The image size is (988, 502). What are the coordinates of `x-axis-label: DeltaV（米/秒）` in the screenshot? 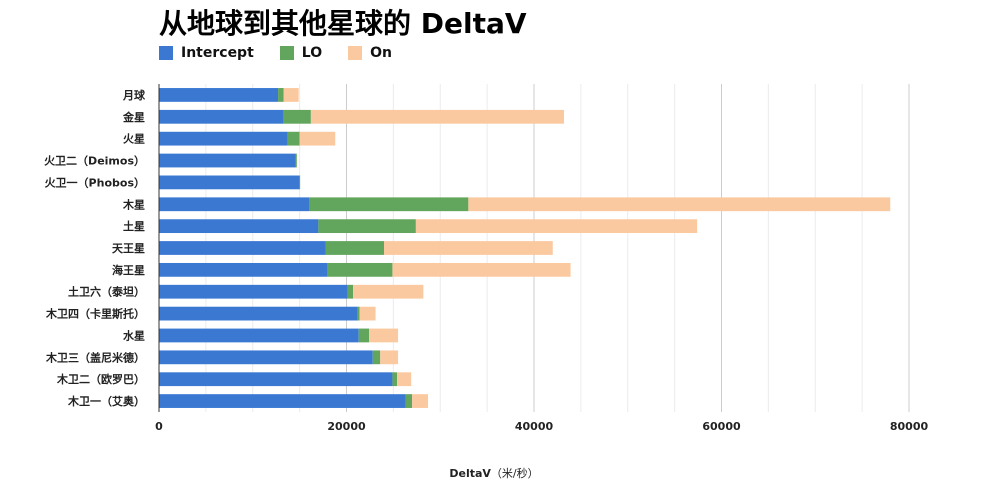 It's located at (494, 473).